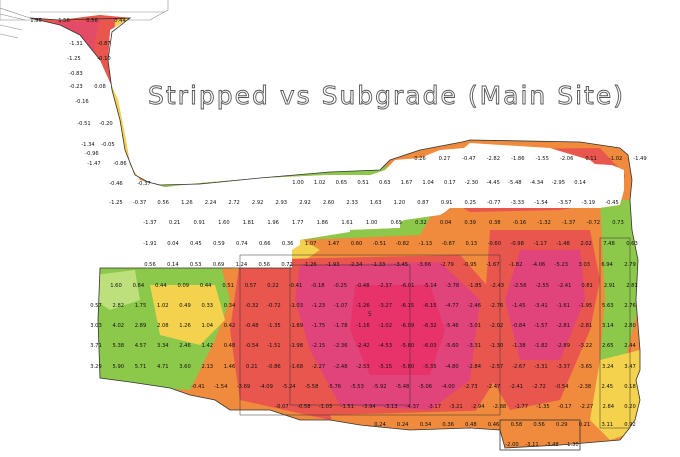  I want to click on spot-value: -2.34, so click(356, 265).